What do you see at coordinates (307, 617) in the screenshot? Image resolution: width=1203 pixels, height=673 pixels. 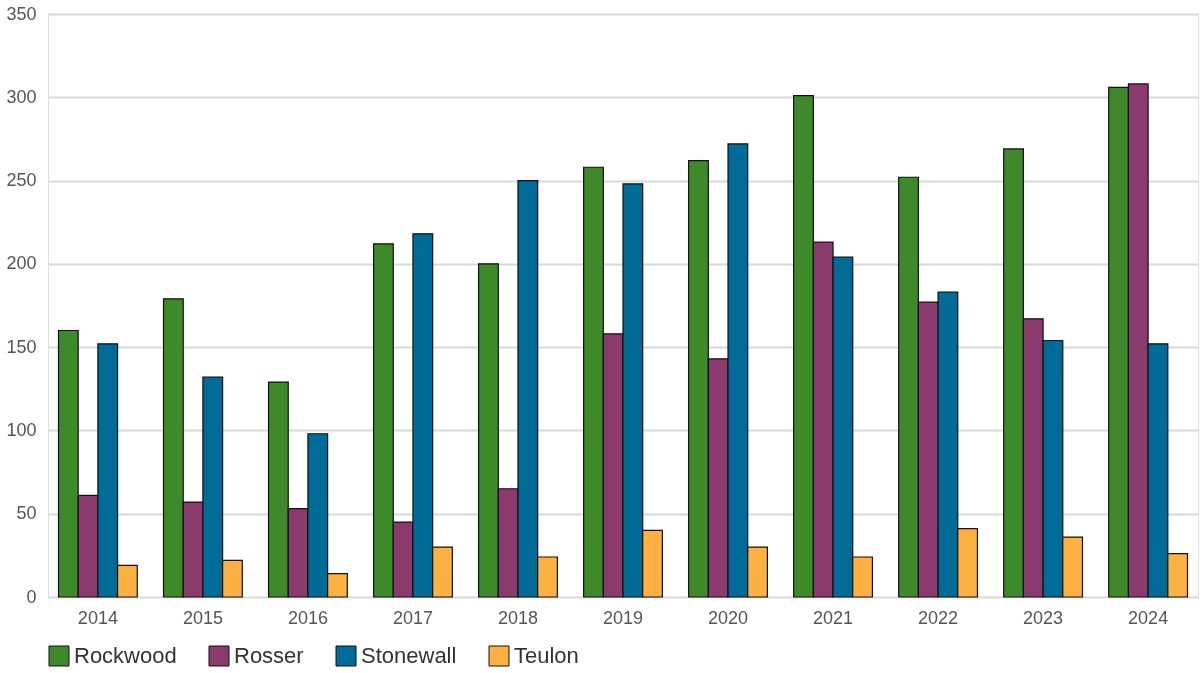 I see `x-tick-label: 2016` at bounding box center [307, 617].